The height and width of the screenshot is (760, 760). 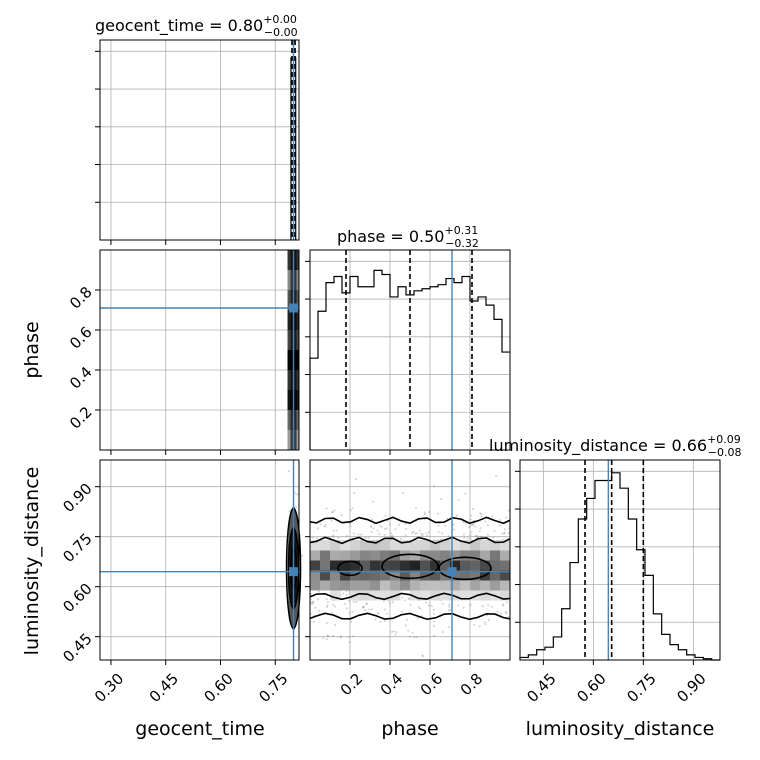 I want to click on xtick-label-geocent_time-1: 0.45, so click(x=164, y=688).